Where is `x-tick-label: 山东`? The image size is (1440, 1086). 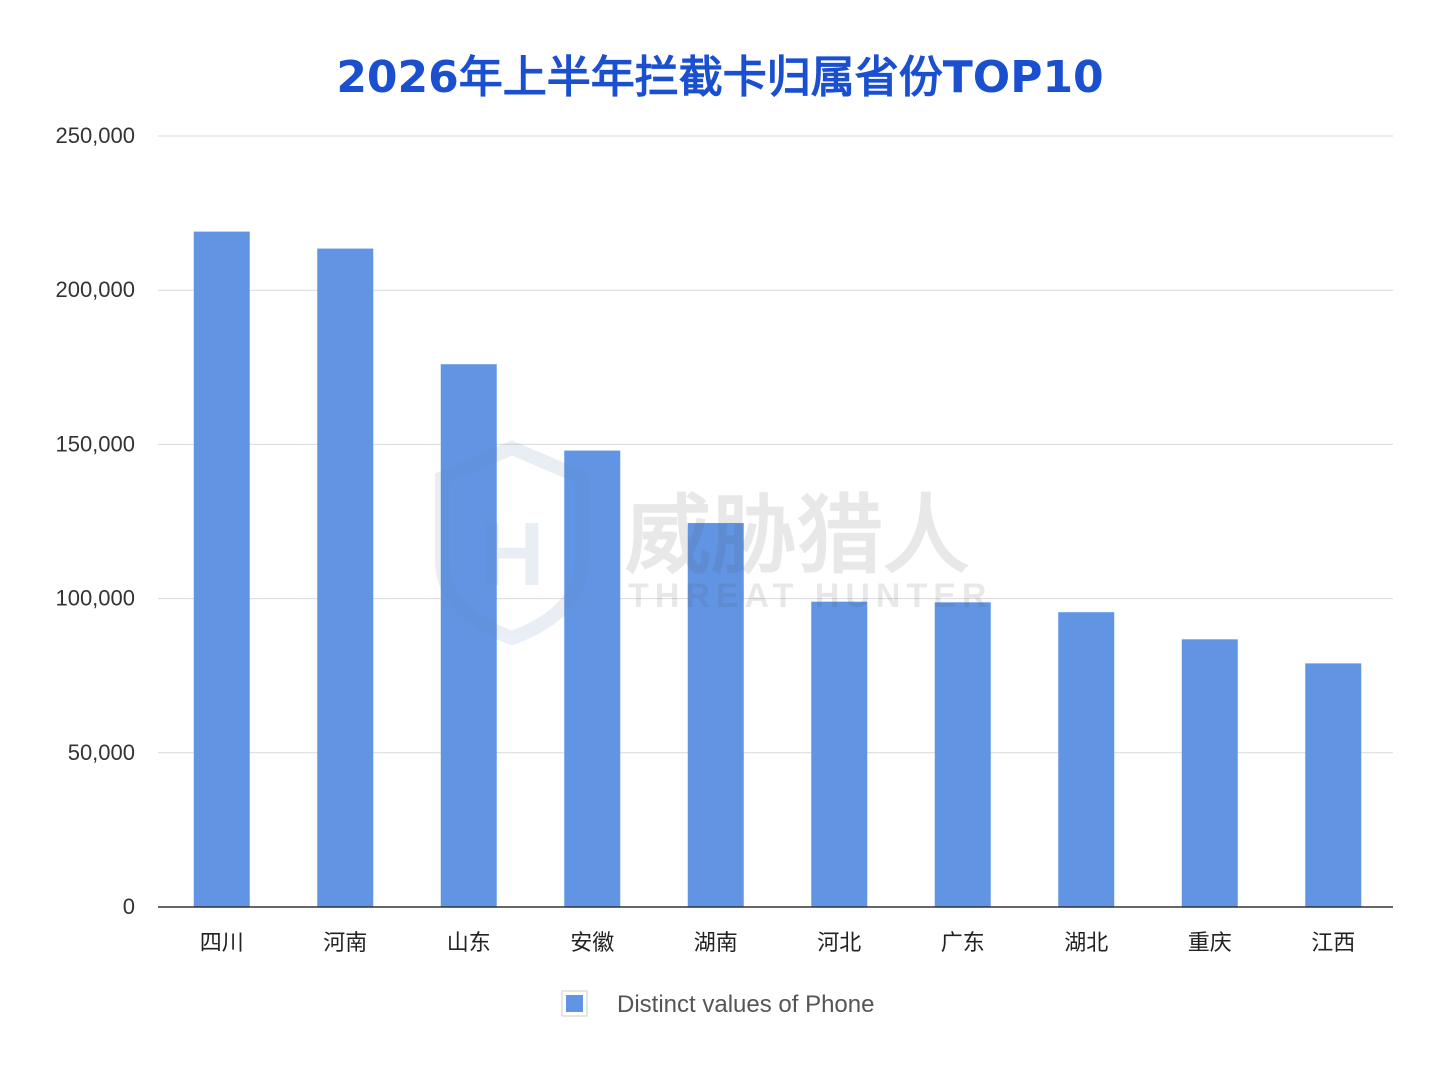
x-tick-label: 山东 is located at coordinates (469, 943).